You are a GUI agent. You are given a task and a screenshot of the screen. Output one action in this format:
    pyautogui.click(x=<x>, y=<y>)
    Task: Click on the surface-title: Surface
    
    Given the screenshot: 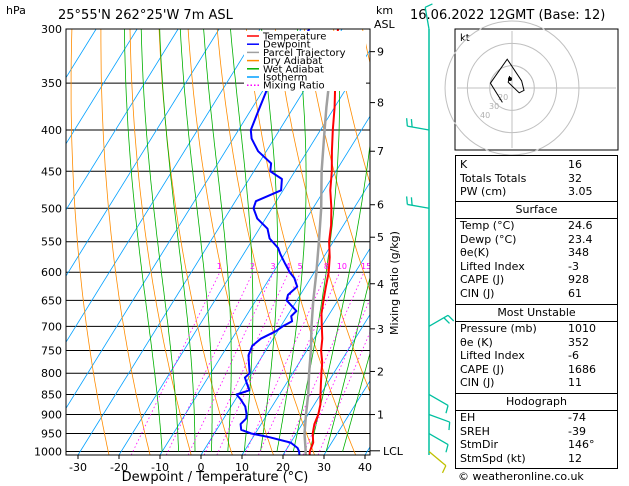 What is the action you would take?
    pyautogui.click(x=536, y=210)
    